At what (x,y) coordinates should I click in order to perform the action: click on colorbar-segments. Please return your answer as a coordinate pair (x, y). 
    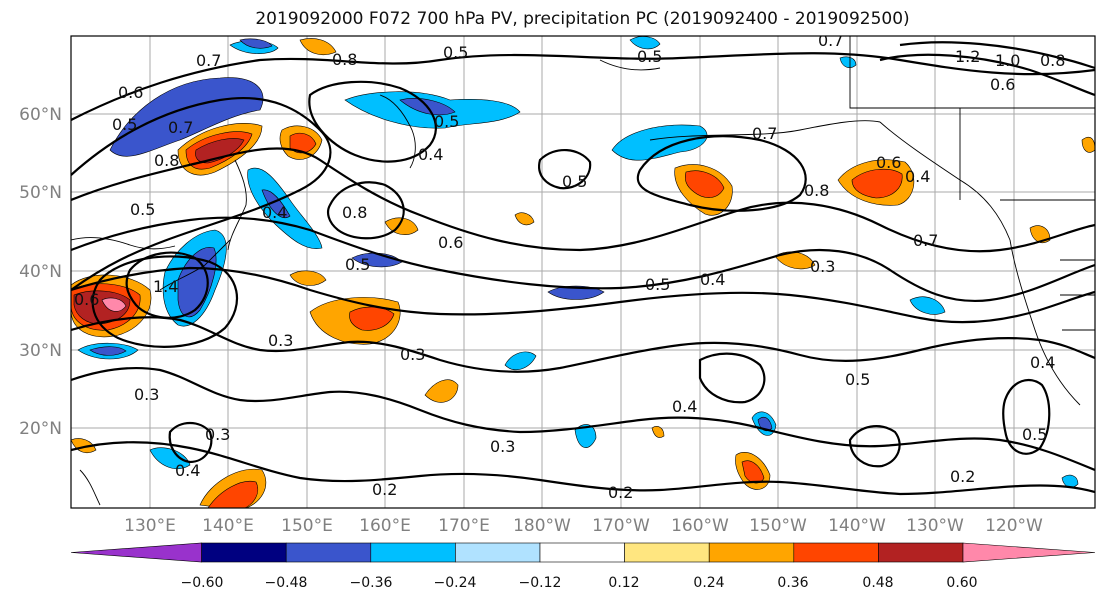
    Looking at the image, I should click on (583, 552).